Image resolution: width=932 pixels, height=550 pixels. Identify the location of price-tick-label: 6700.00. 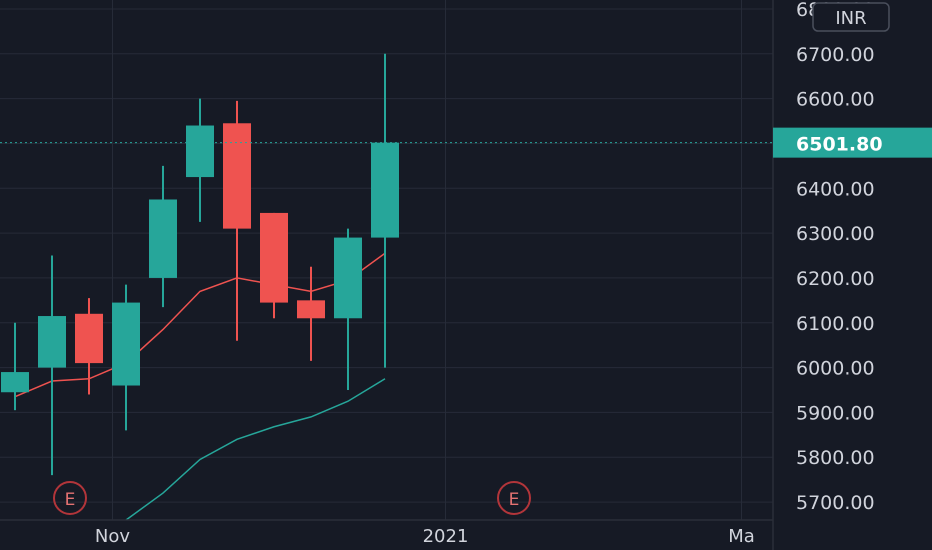
(835, 55).